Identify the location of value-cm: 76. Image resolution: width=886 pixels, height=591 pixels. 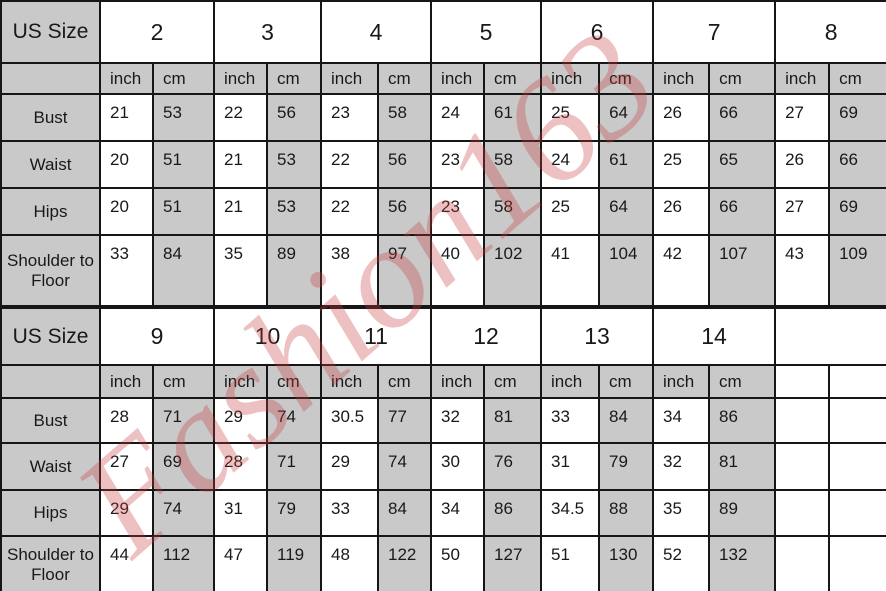
(513, 466).